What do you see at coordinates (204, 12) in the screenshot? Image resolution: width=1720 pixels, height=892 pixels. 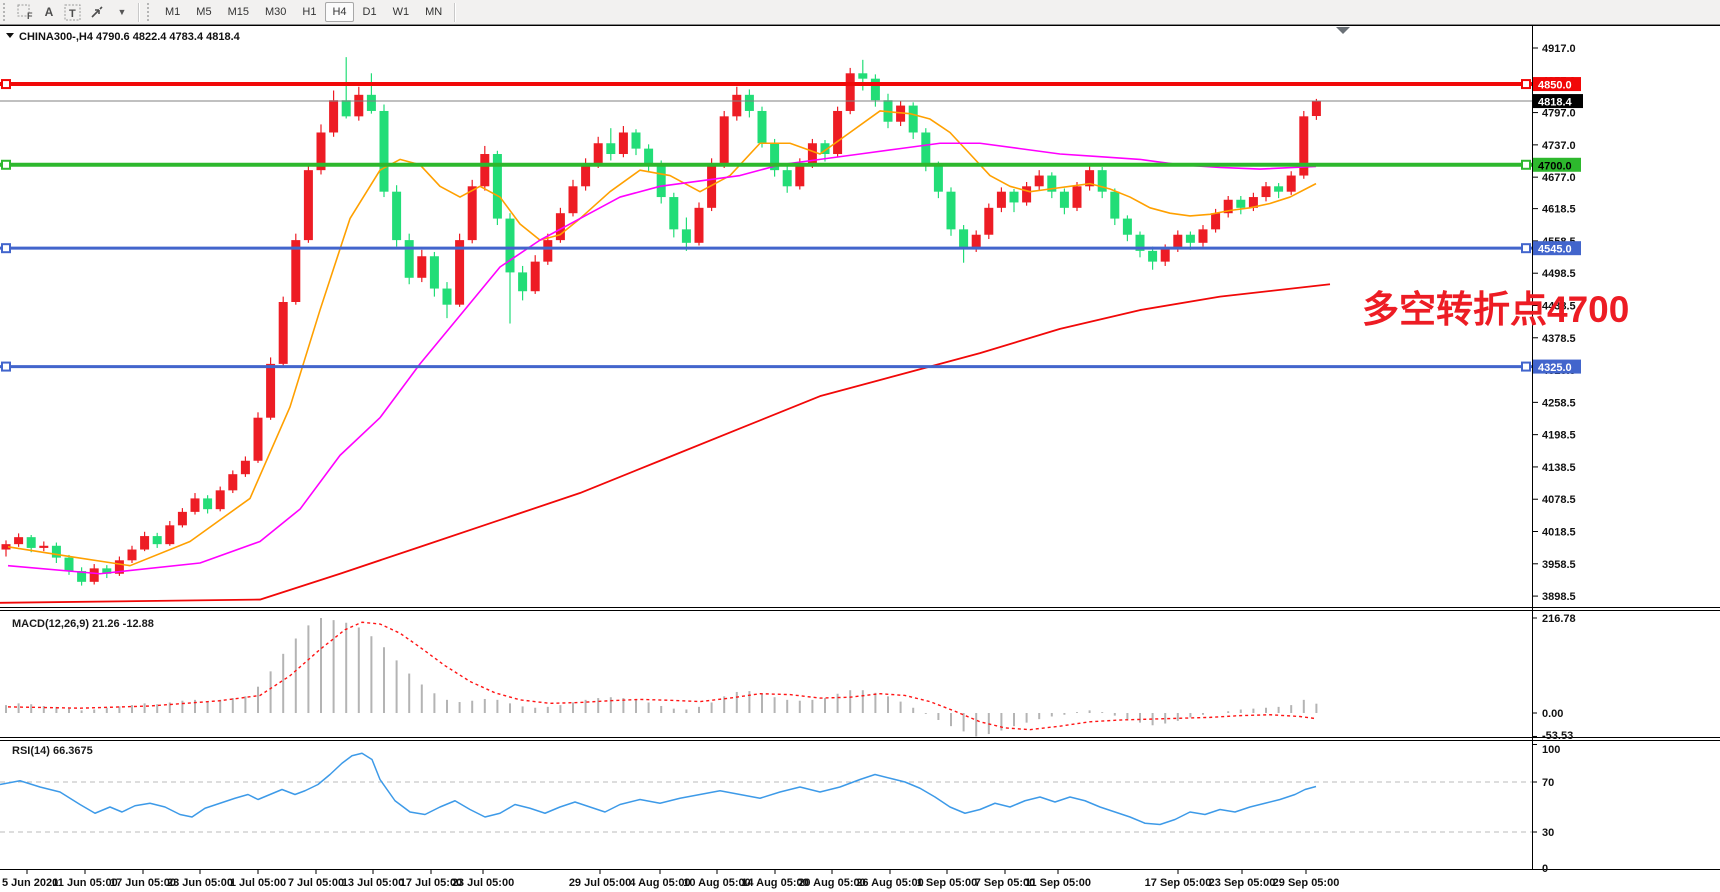 I see `timeframe-button-M5: M5` at bounding box center [204, 12].